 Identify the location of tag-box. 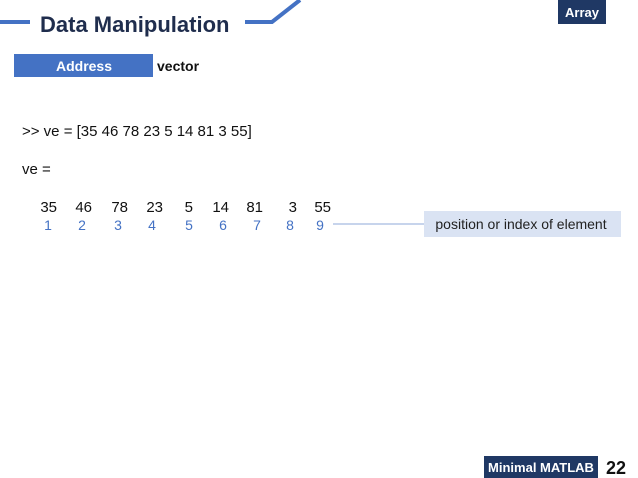
(582, 12).